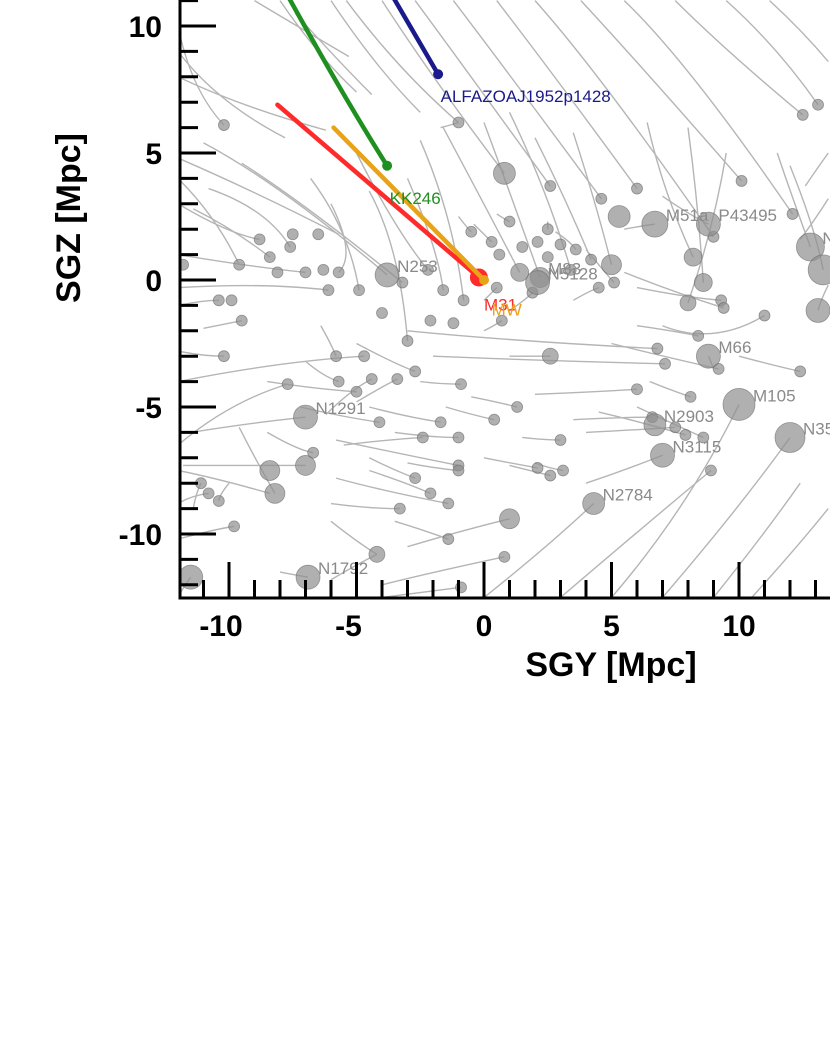 The height and width of the screenshot is (1043, 830). Describe the element at coordinates (790, 437) in the screenshot. I see `galaxy-n35` at that location.